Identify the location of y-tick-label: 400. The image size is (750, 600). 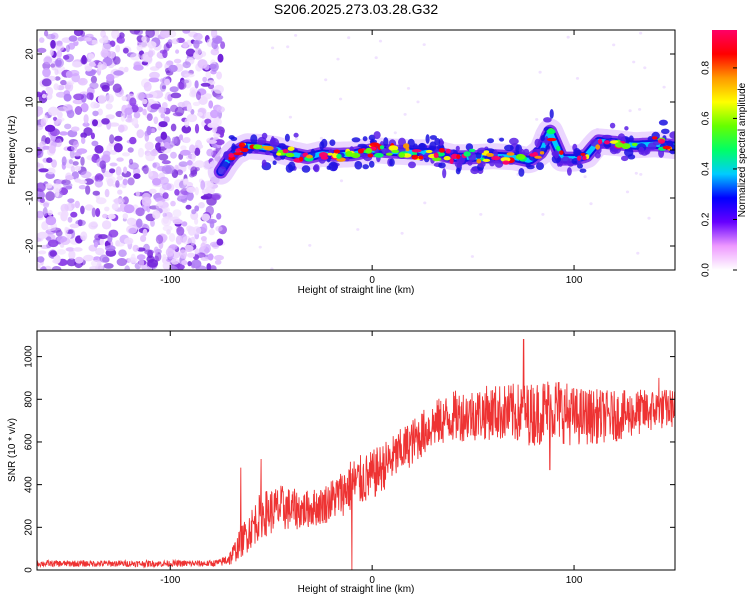
(29, 484).